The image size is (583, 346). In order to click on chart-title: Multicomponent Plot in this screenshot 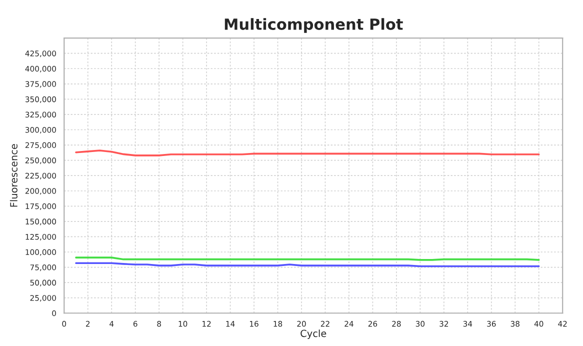, I will do `click(313, 25)`.